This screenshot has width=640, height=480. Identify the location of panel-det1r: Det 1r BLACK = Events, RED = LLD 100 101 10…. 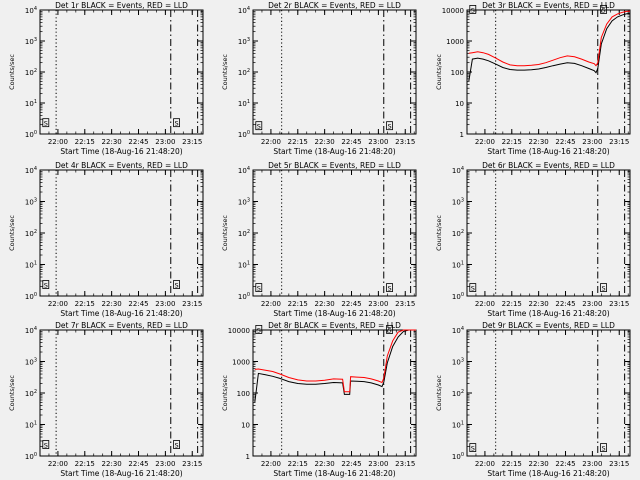
(106, 78).